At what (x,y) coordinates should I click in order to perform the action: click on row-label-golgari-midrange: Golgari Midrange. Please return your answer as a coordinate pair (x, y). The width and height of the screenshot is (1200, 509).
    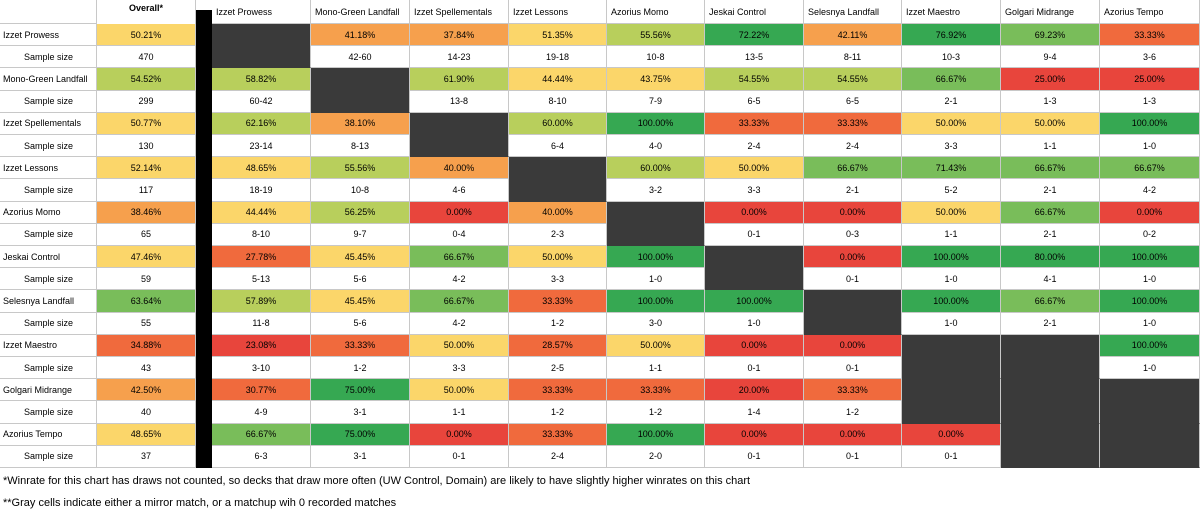
    Looking at the image, I should click on (48, 390).